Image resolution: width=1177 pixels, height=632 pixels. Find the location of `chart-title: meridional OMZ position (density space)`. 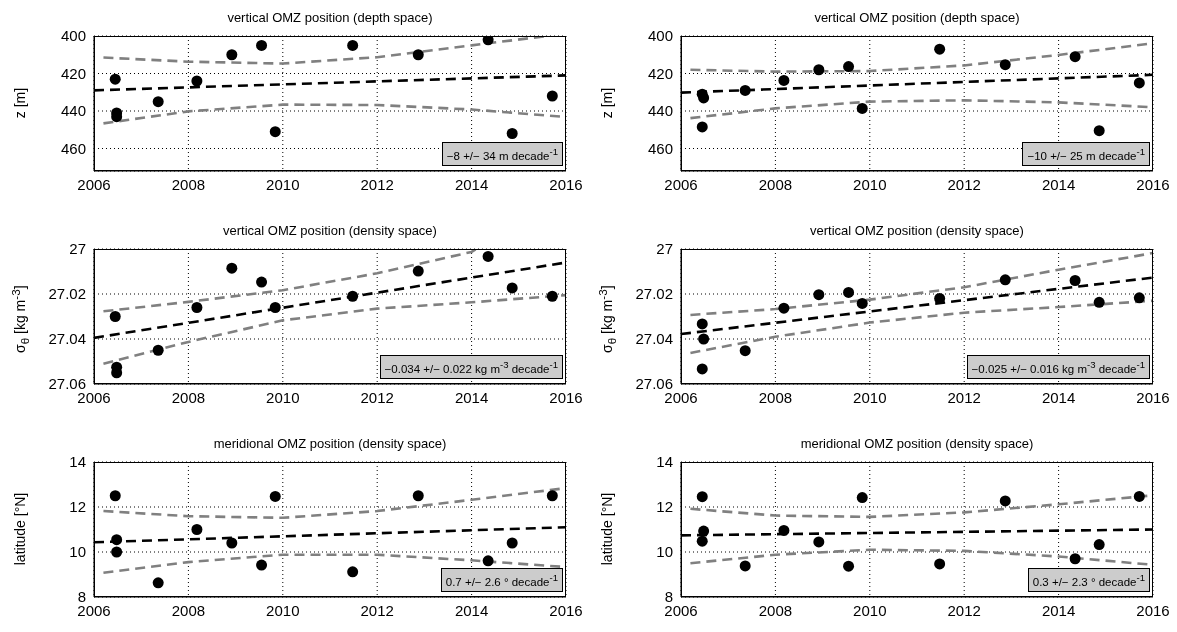

chart-title: meridional OMZ position (density space) is located at coordinates (917, 443).